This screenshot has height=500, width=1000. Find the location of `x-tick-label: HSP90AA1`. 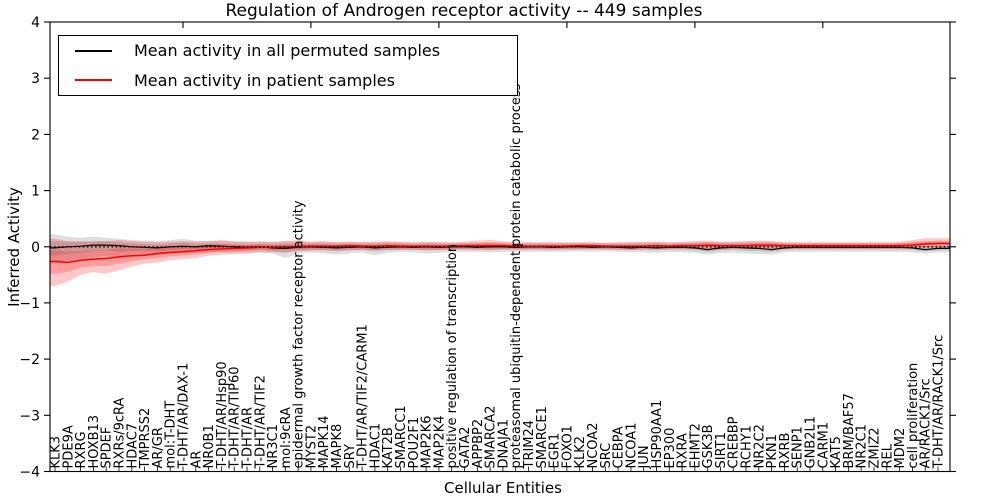

x-tick-label: HSP90AA1 is located at coordinates (657, 434).